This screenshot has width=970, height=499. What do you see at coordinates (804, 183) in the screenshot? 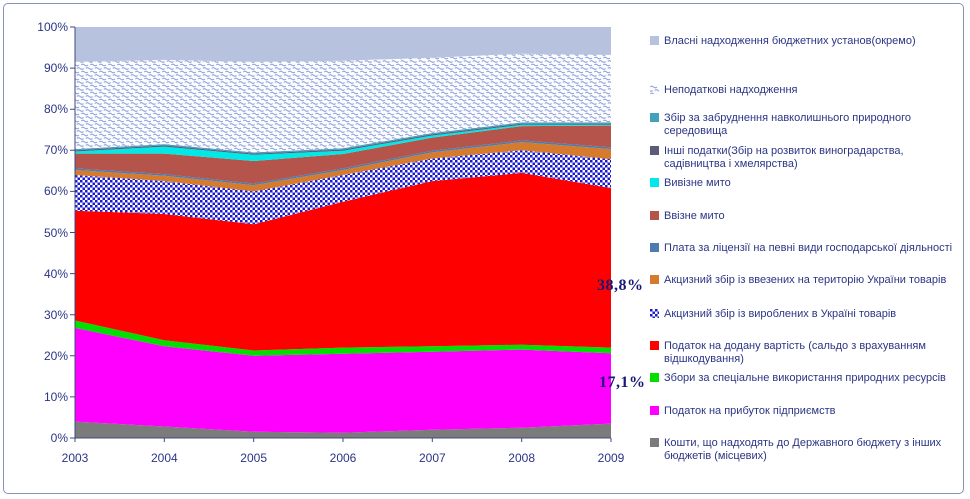
I see `legend-item-export-duty: Вивізне мито` at bounding box center [804, 183].